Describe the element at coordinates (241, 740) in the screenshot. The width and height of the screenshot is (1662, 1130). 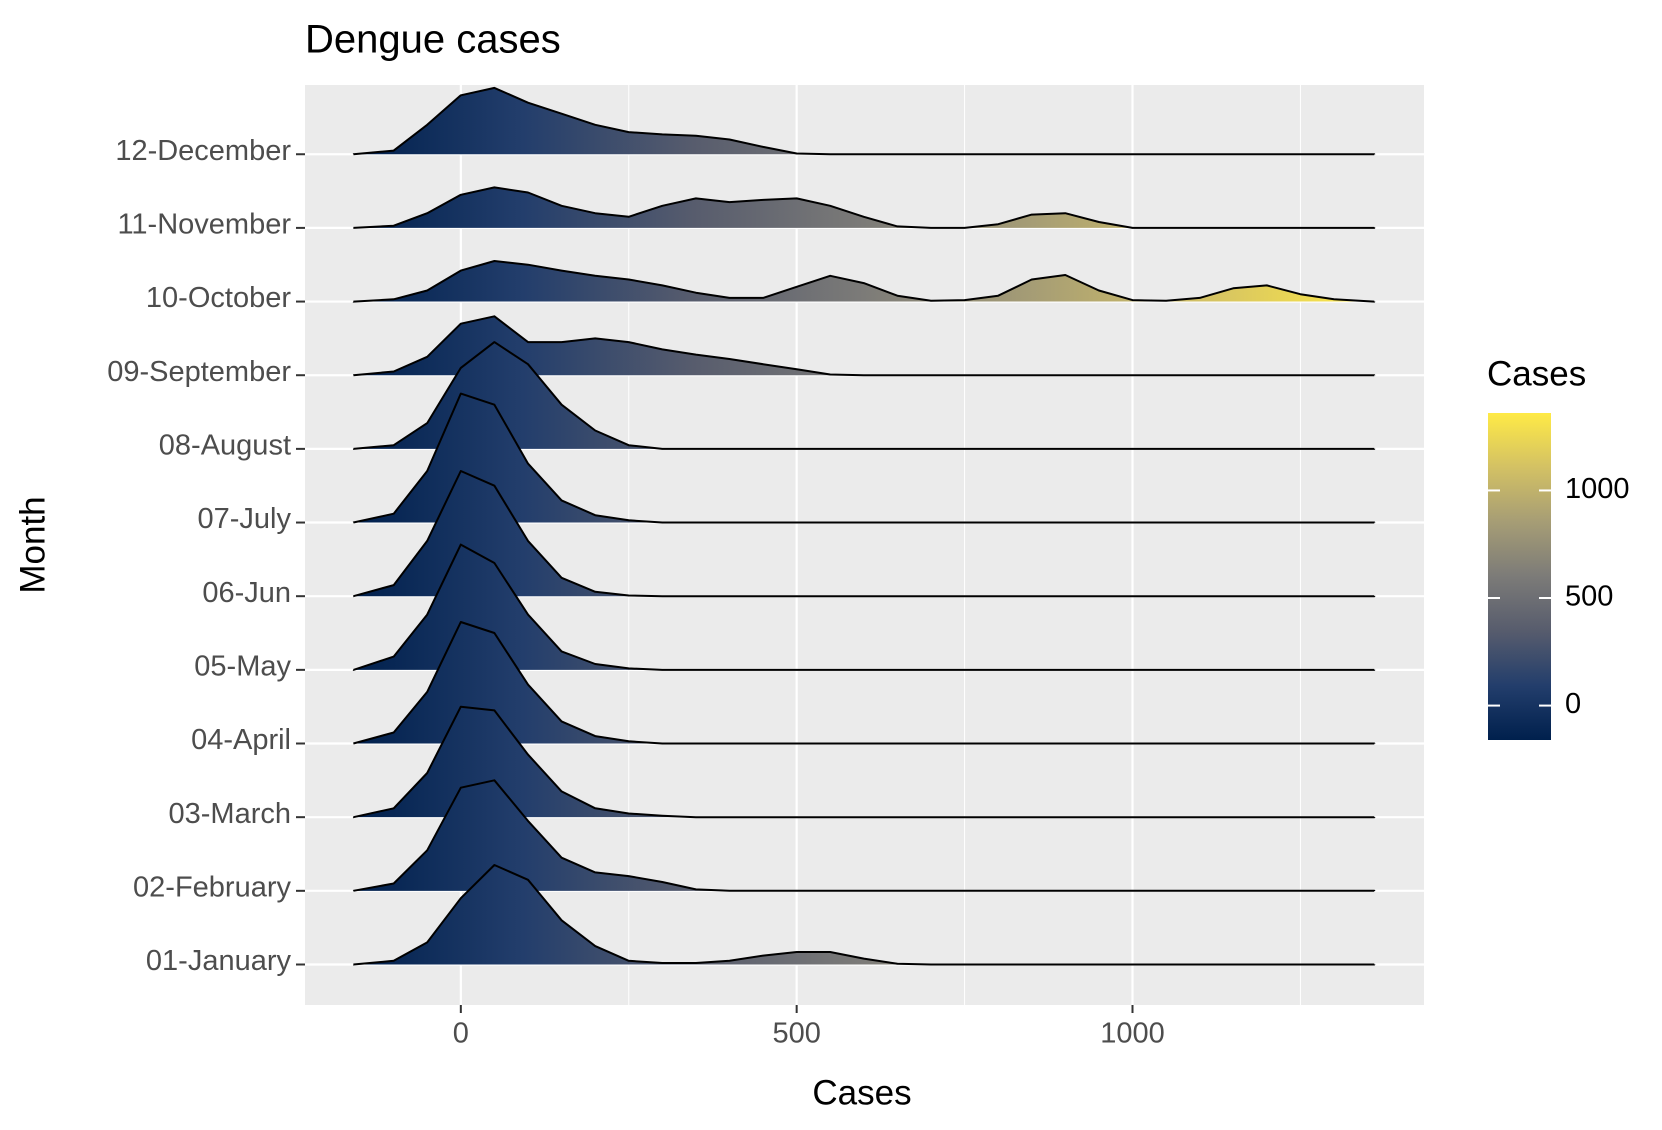
I see `y-tick-label: 04-April` at that location.